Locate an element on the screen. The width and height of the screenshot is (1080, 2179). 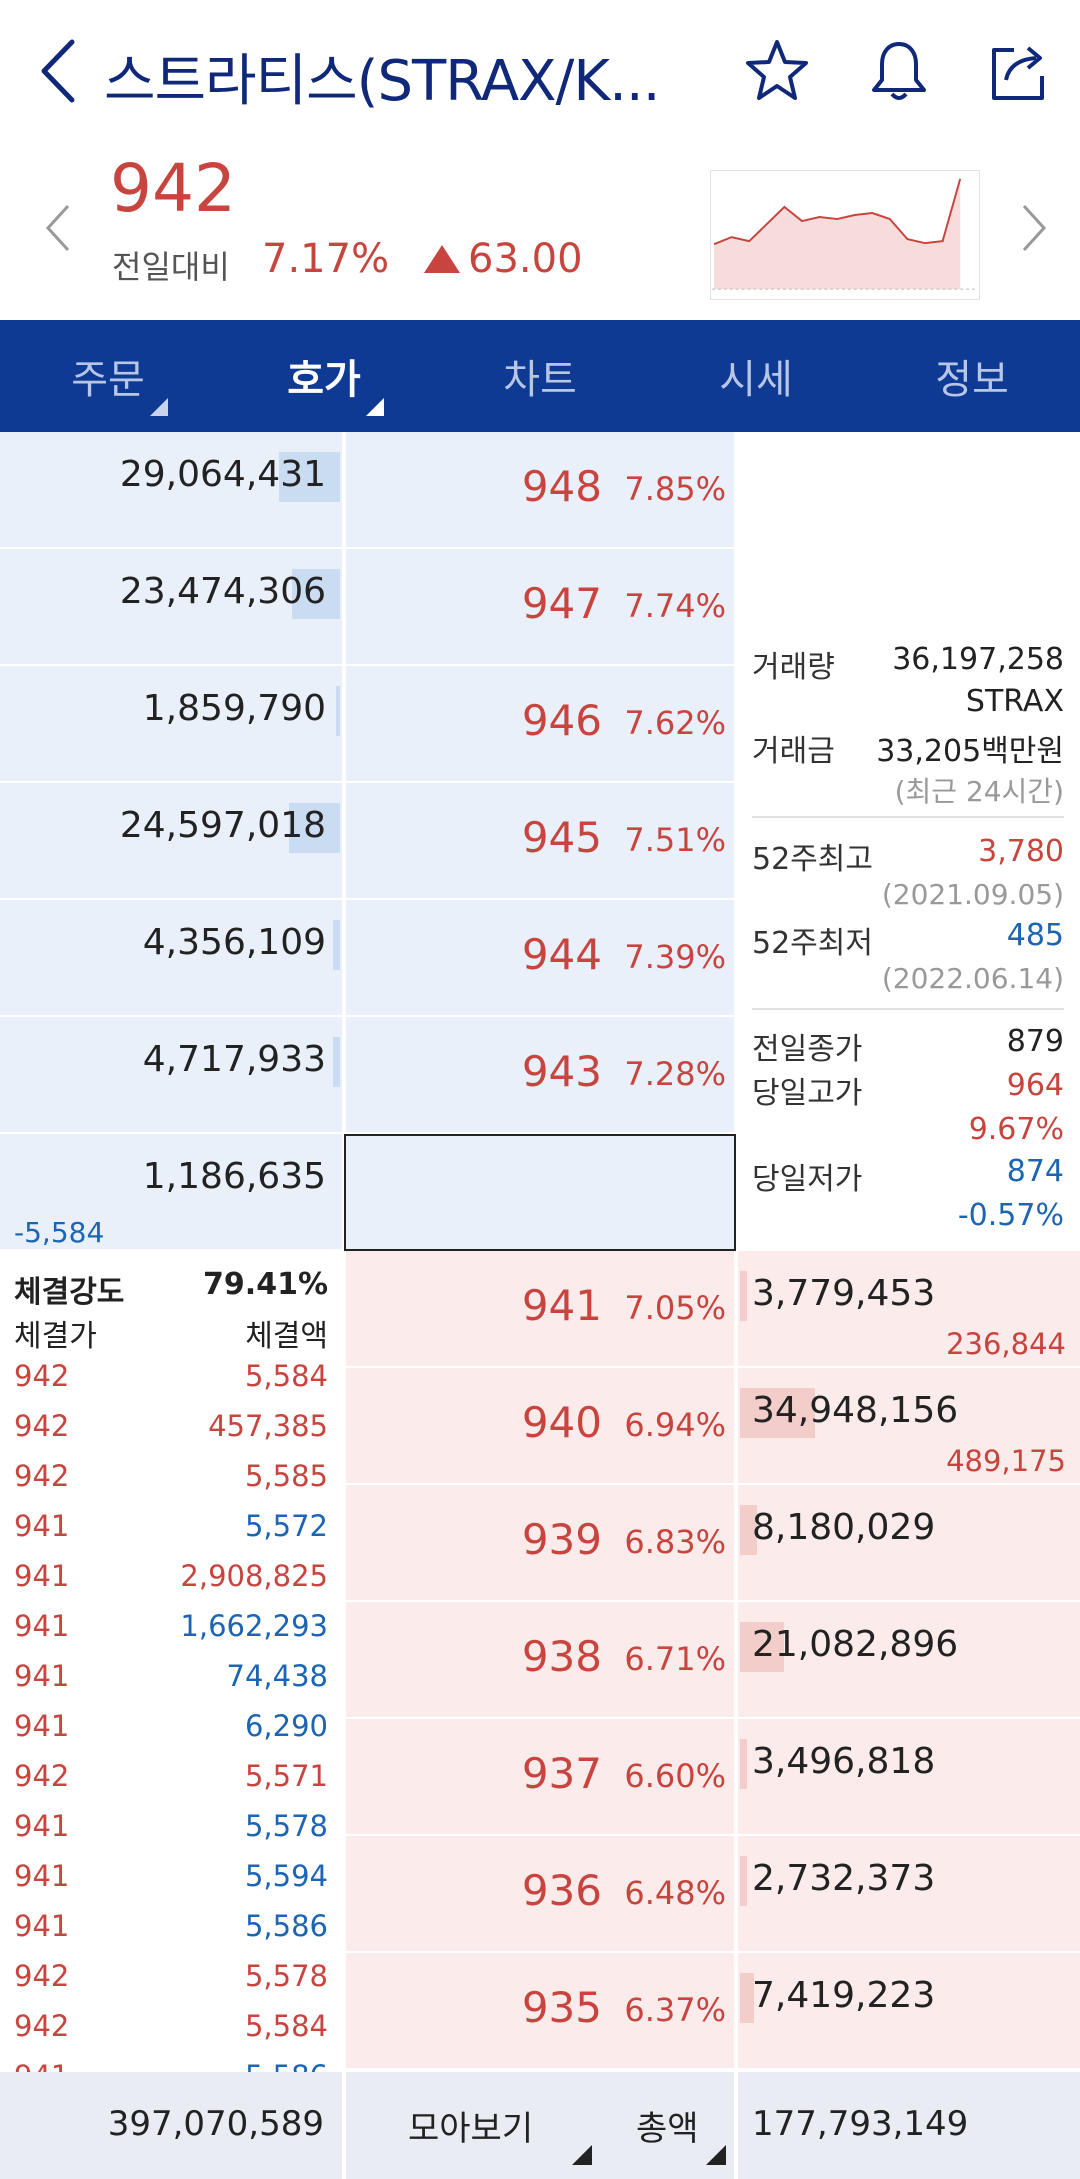
ask-price: 943 is located at coordinates (561, 1071).